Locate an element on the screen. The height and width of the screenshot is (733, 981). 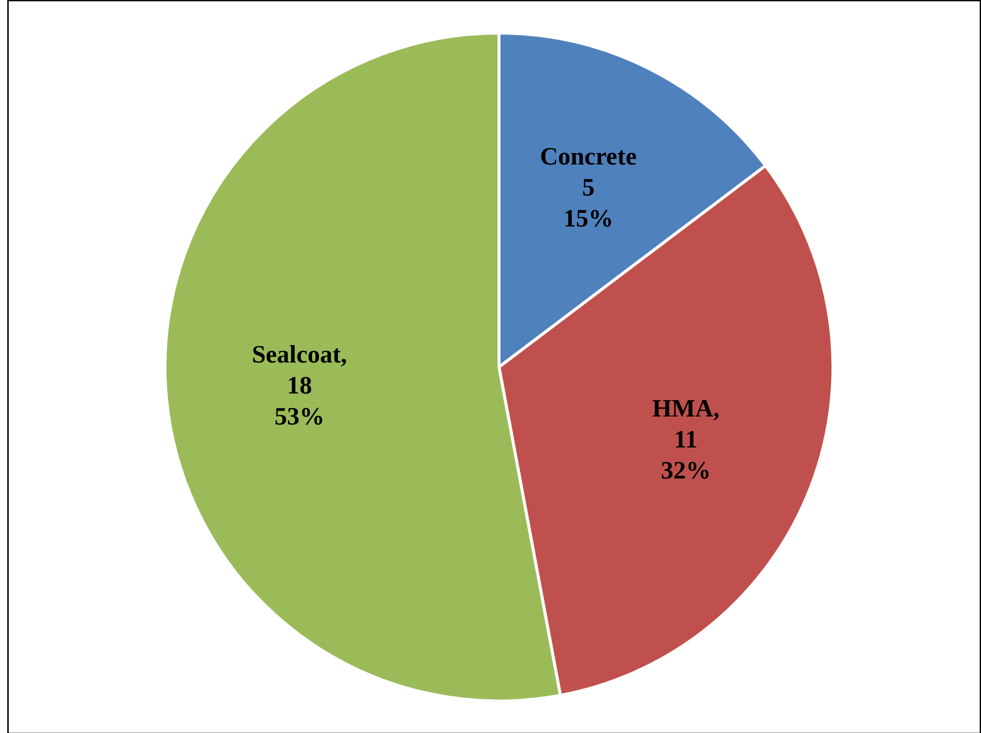
data-label: 5 15% is located at coordinates (588, 203).